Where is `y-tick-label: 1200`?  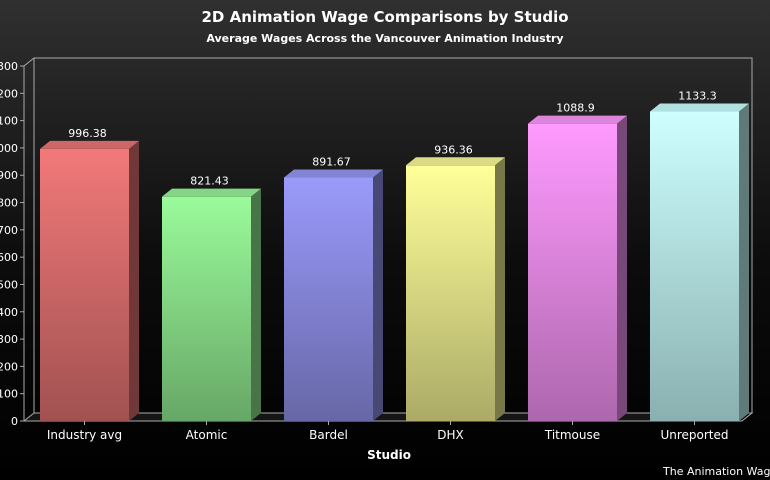 y-tick-label: 1200 is located at coordinates (9, 93).